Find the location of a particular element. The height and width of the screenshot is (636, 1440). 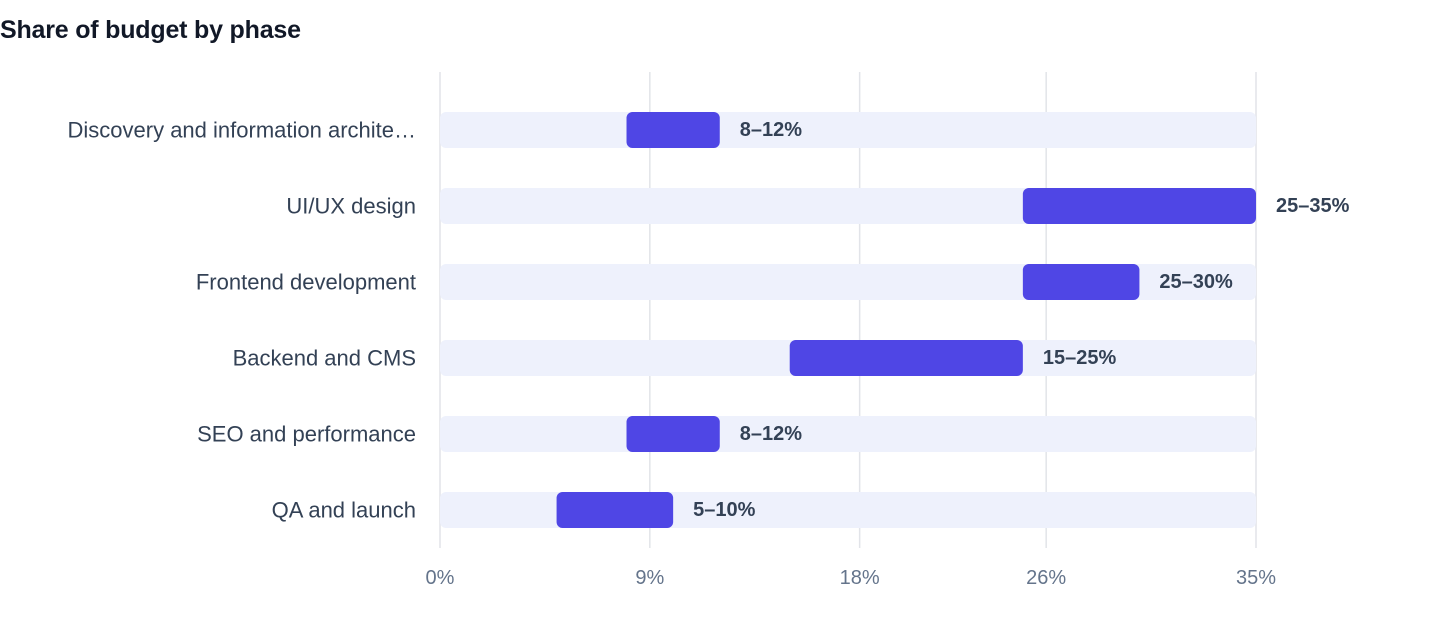

category-label: QA and launch is located at coordinates (344, 510).